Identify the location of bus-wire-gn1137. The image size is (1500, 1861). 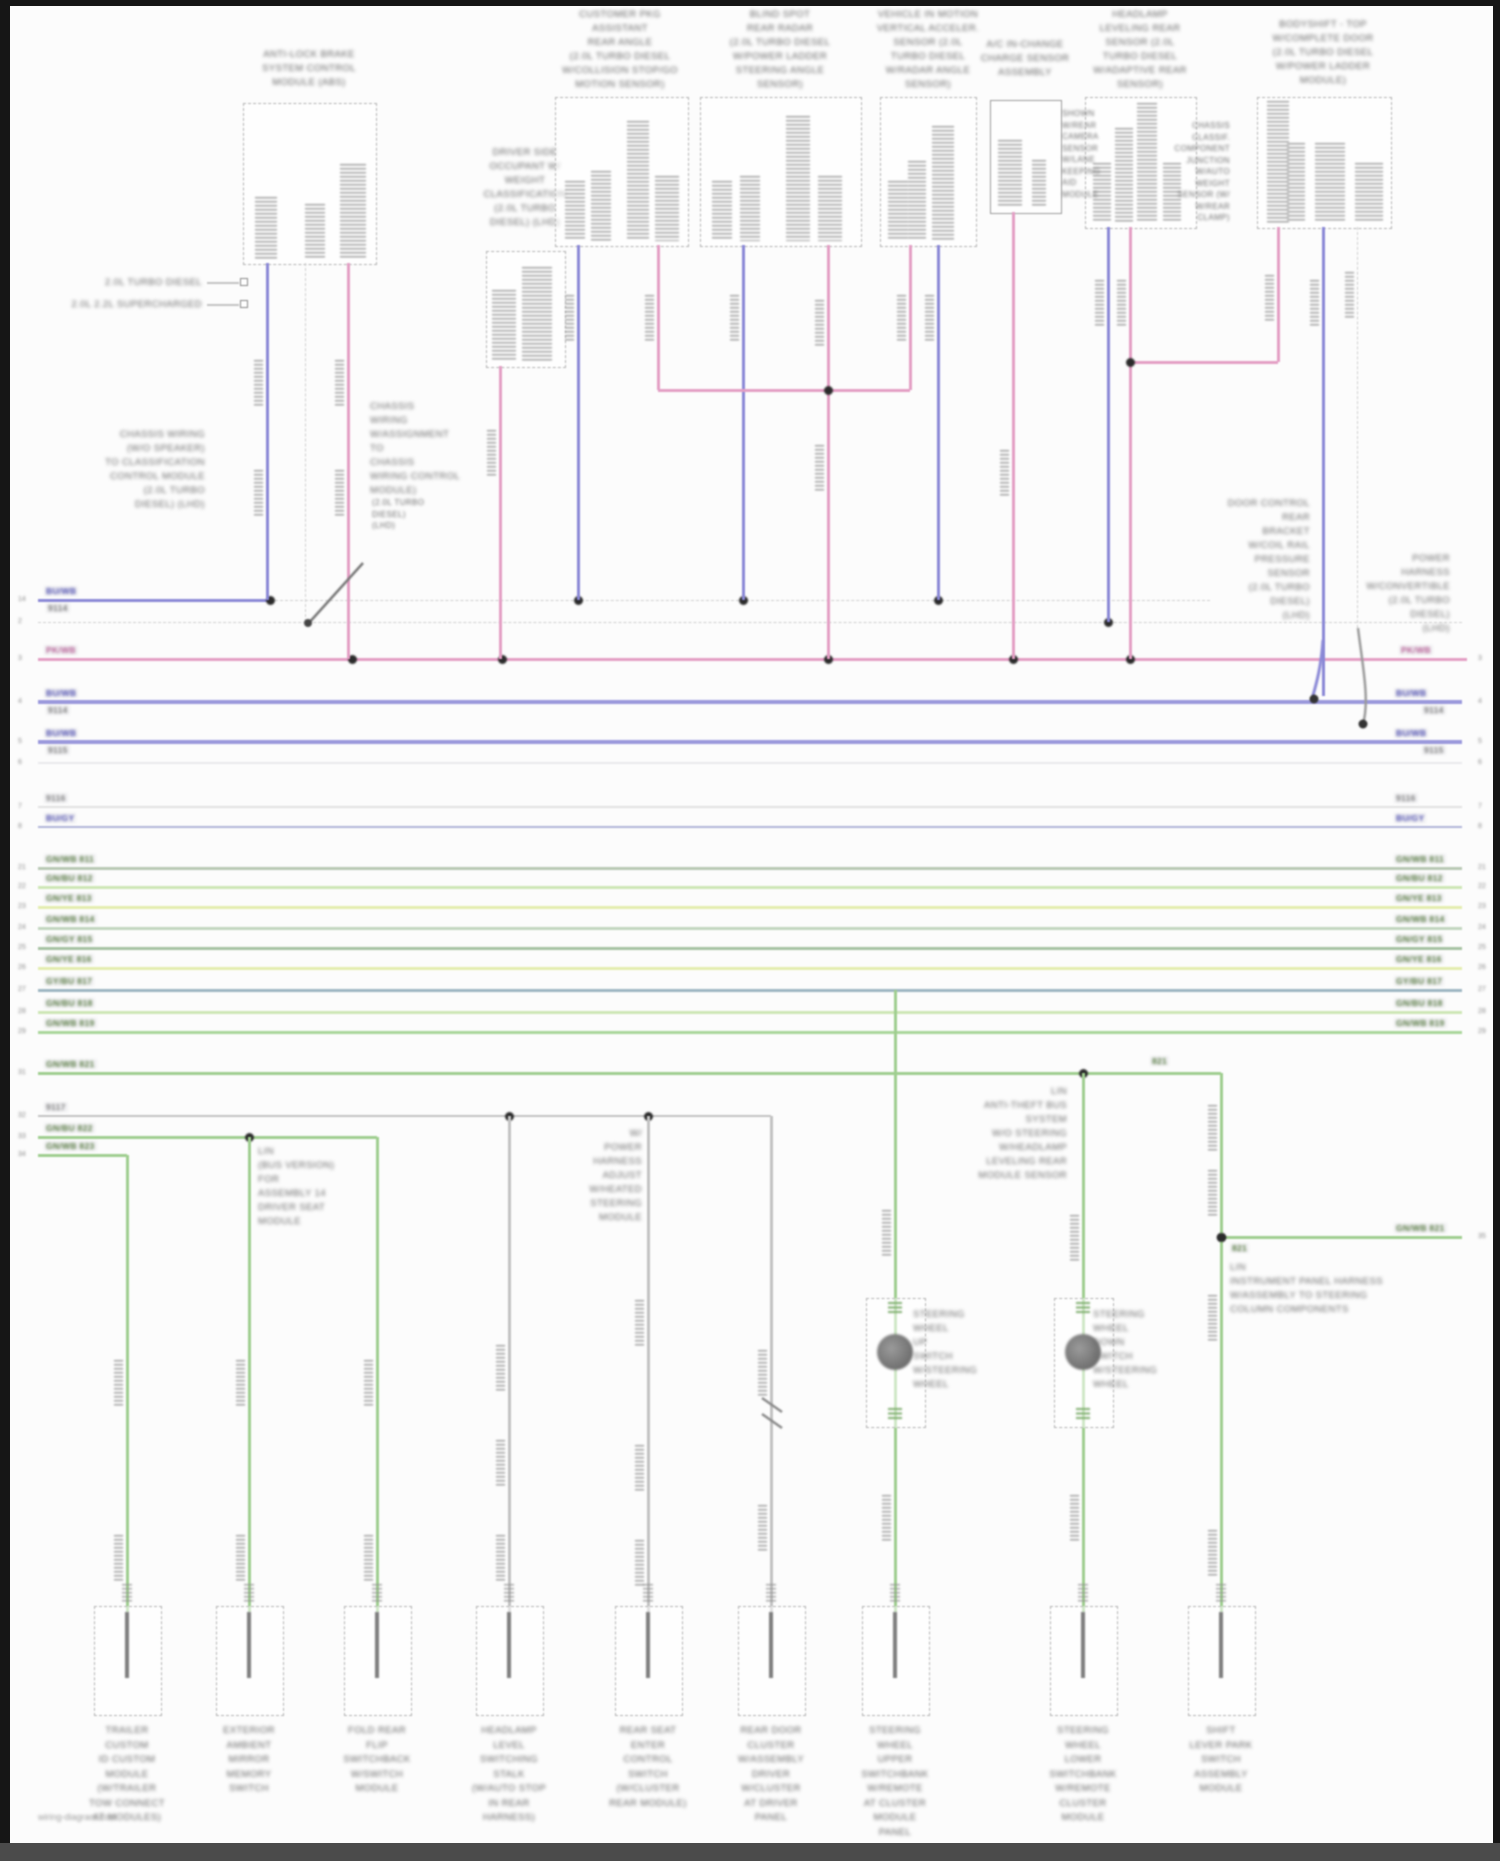
(207, 1137).